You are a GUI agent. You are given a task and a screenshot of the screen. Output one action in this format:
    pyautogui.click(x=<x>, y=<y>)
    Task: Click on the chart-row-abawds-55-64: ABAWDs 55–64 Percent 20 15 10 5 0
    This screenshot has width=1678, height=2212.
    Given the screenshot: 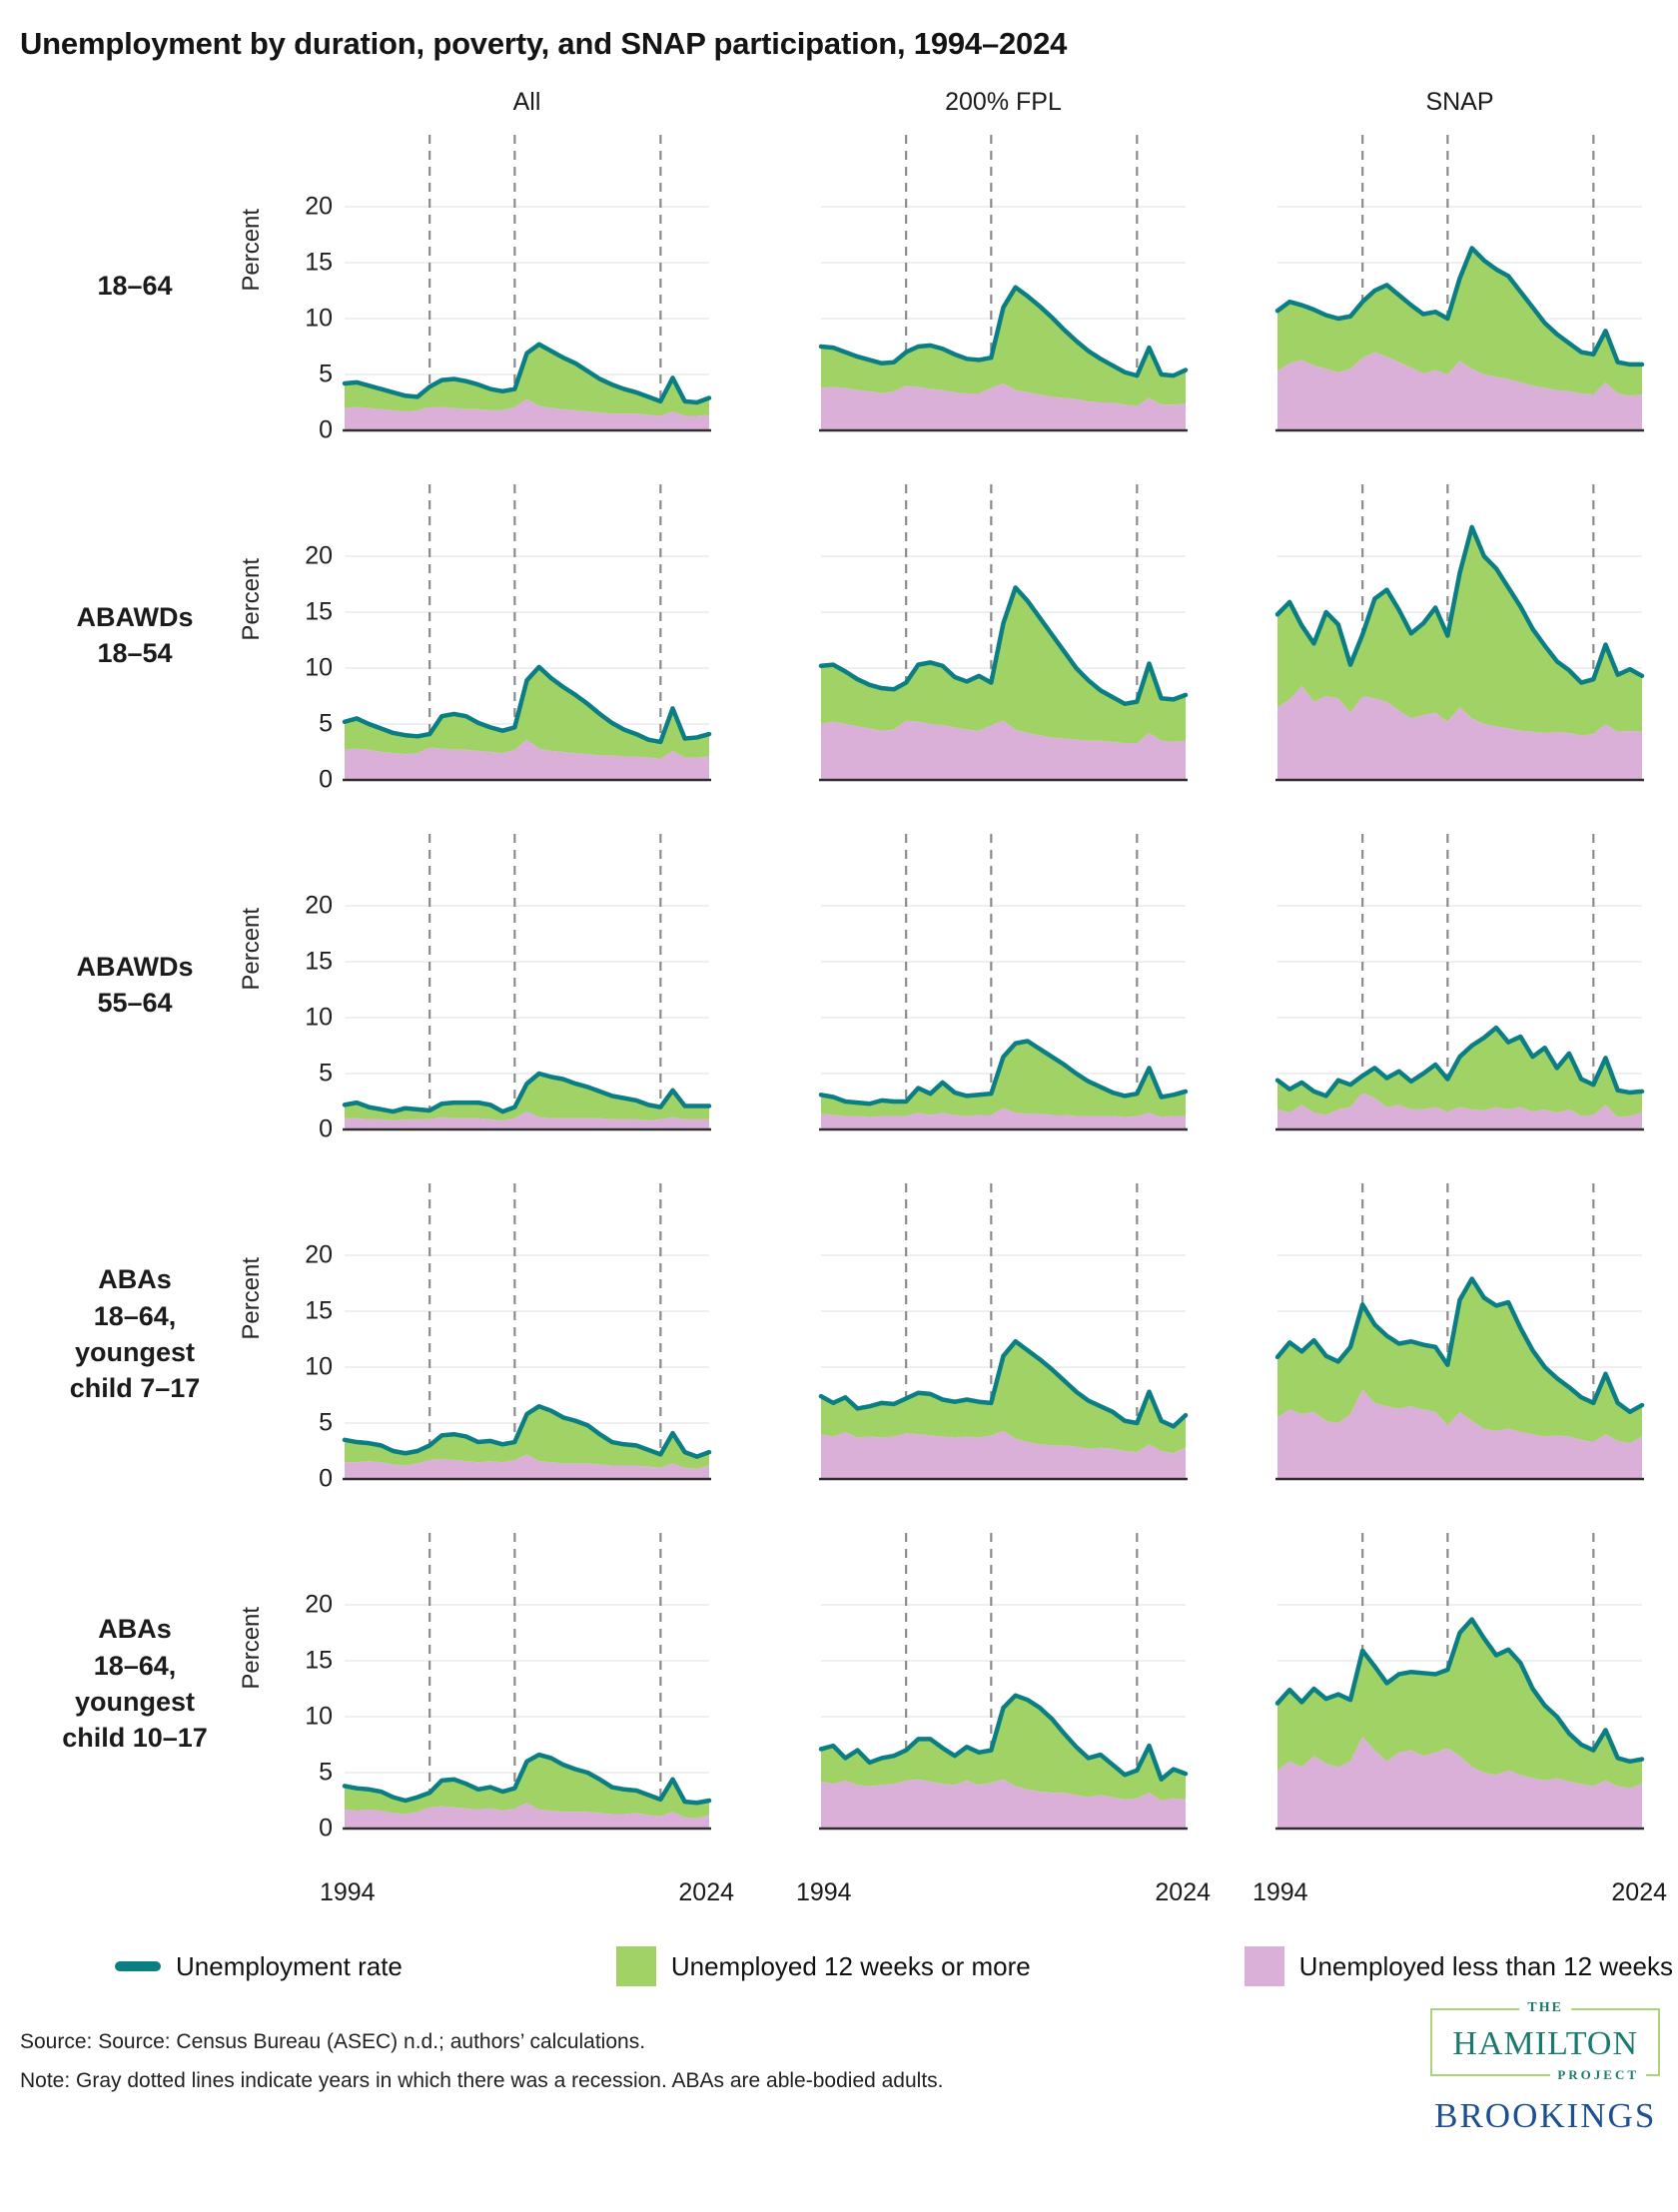 What is the action you would take?
    pyautogui.click(x=849, y=986)
    